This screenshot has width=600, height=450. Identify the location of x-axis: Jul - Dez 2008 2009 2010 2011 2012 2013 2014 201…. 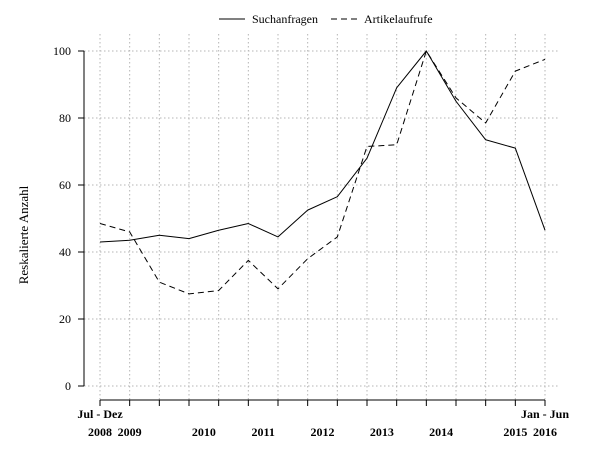
(323, 419).